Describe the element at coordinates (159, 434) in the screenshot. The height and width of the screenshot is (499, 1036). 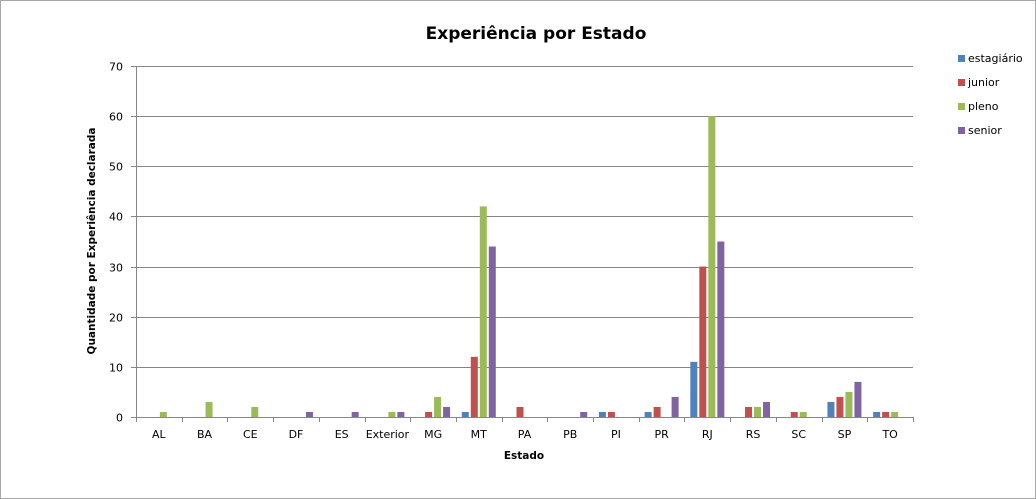
I see `x-tick-label: AL` at that location.